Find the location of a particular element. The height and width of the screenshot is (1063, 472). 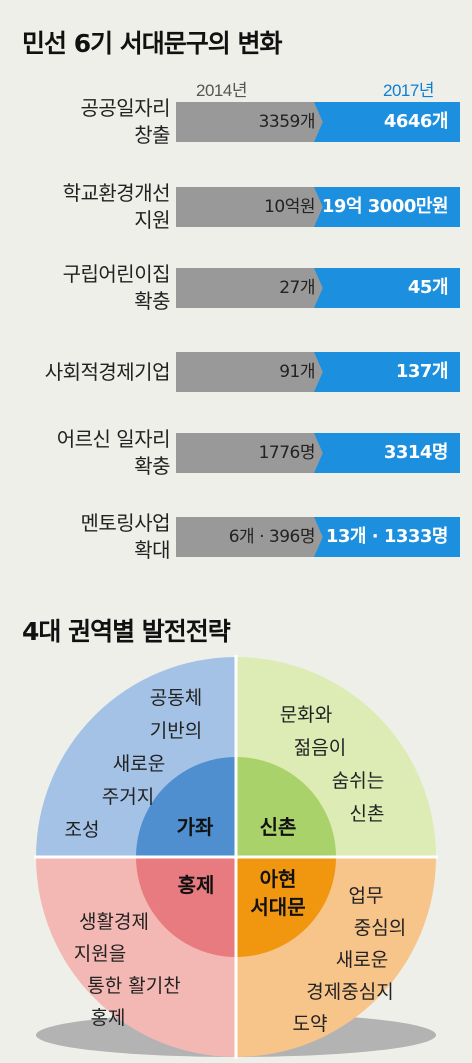

comparison-bar: 27개 45개 is located at coordinates (318, 288).